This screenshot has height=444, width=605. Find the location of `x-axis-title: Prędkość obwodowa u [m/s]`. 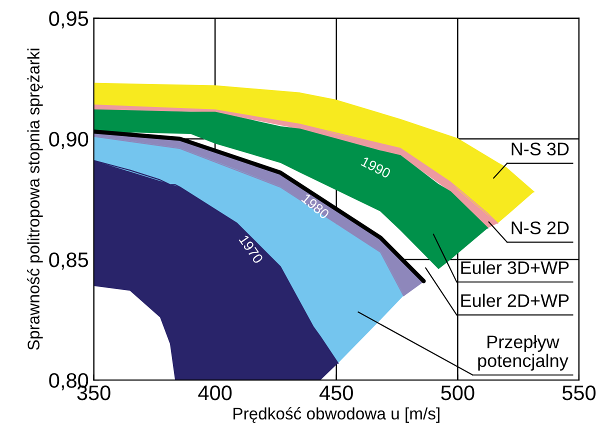

x-axis-title: Prędkość obwodowa u [m/s] is located at coordinates (337, 415).